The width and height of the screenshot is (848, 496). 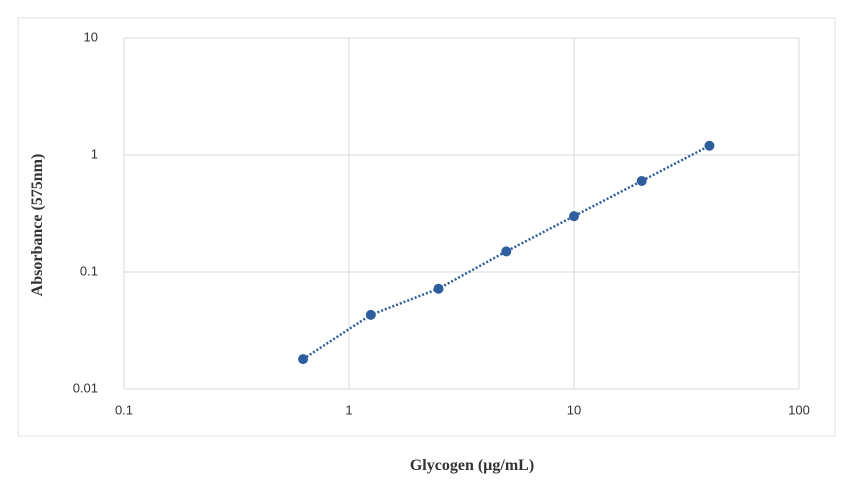 I want to click on x-tick-label: 0.1, so click(x=124, y=409).